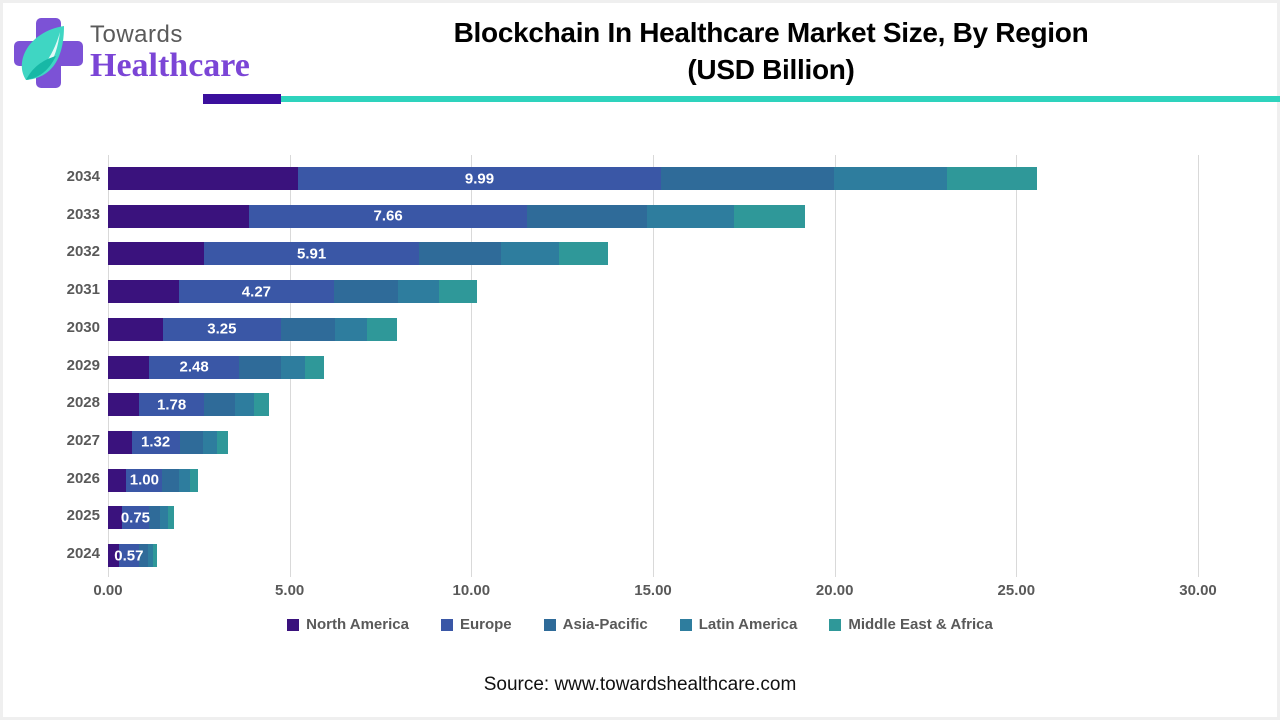  Describe the element at coordinates (83, 478) in the screenshot. I see `y-axis-label: 2026` at that location.